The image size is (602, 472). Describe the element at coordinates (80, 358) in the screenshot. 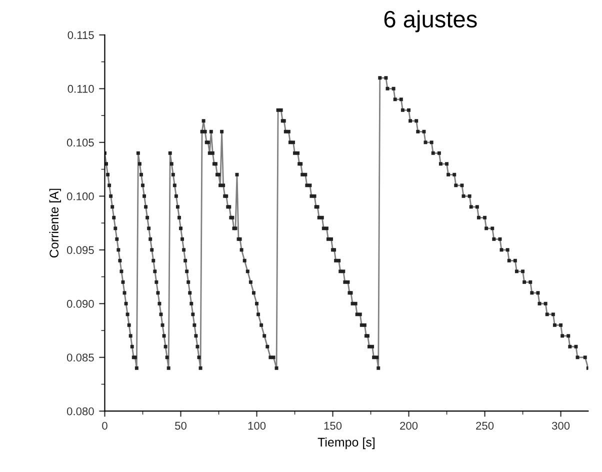

I see `y-tick-label: 0.085` at that location.